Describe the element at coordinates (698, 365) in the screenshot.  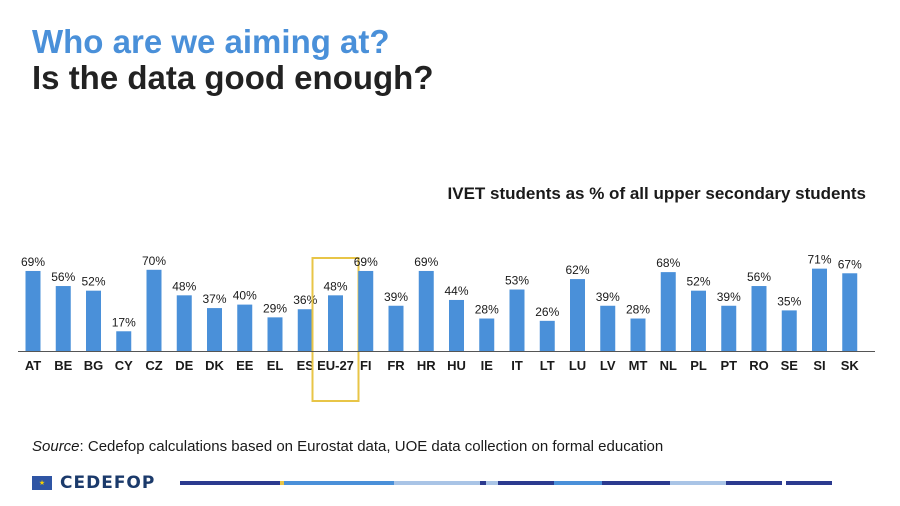
I see `tick-label-pl: PL` at that location.